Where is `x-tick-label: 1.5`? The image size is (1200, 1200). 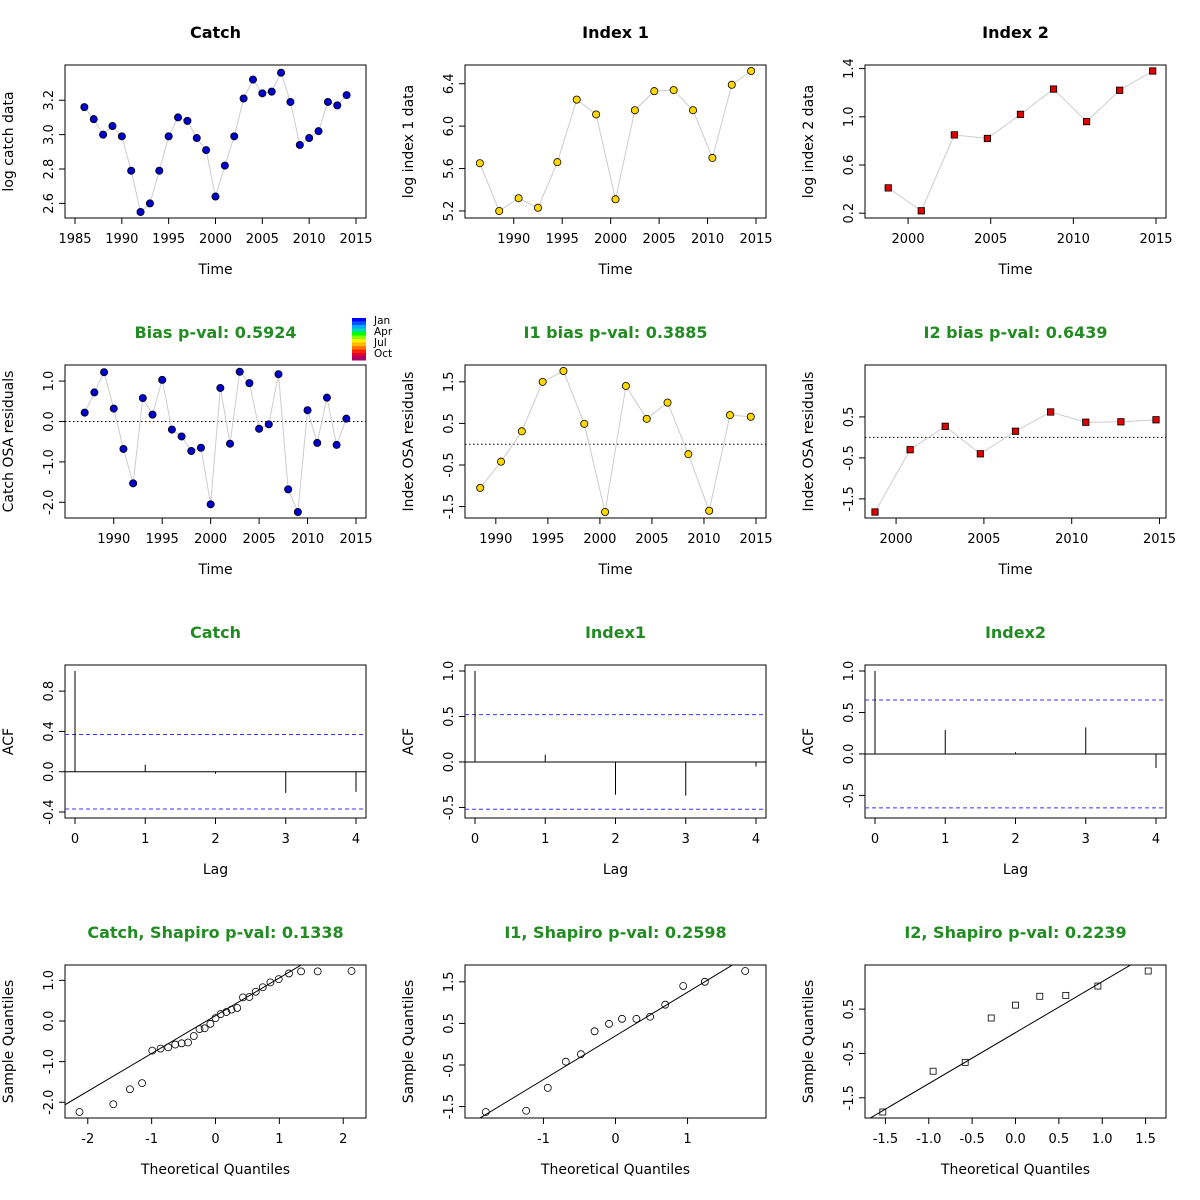 x-tick-label: 1.5 is located at coordinates (1145, 1139).